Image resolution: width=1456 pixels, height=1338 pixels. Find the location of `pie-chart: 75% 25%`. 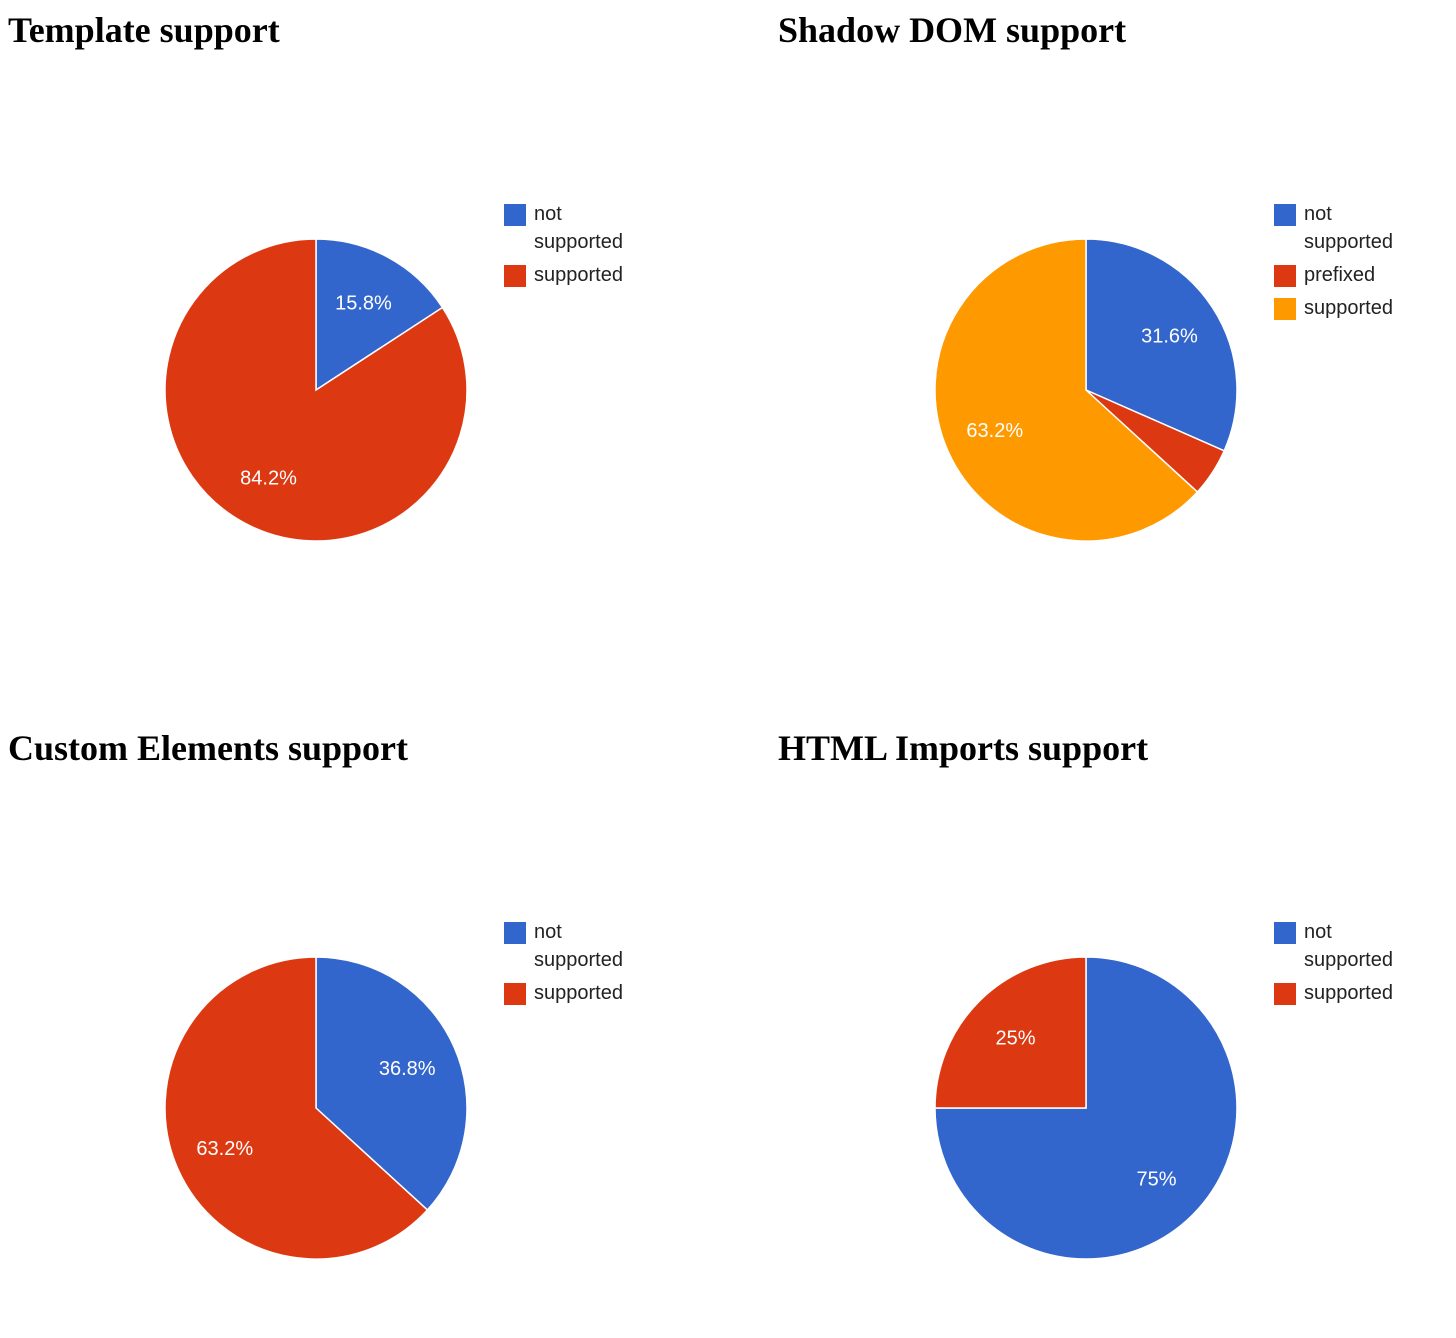

pie-chart: 75% 25% is located at coordinates (1086, 1108).